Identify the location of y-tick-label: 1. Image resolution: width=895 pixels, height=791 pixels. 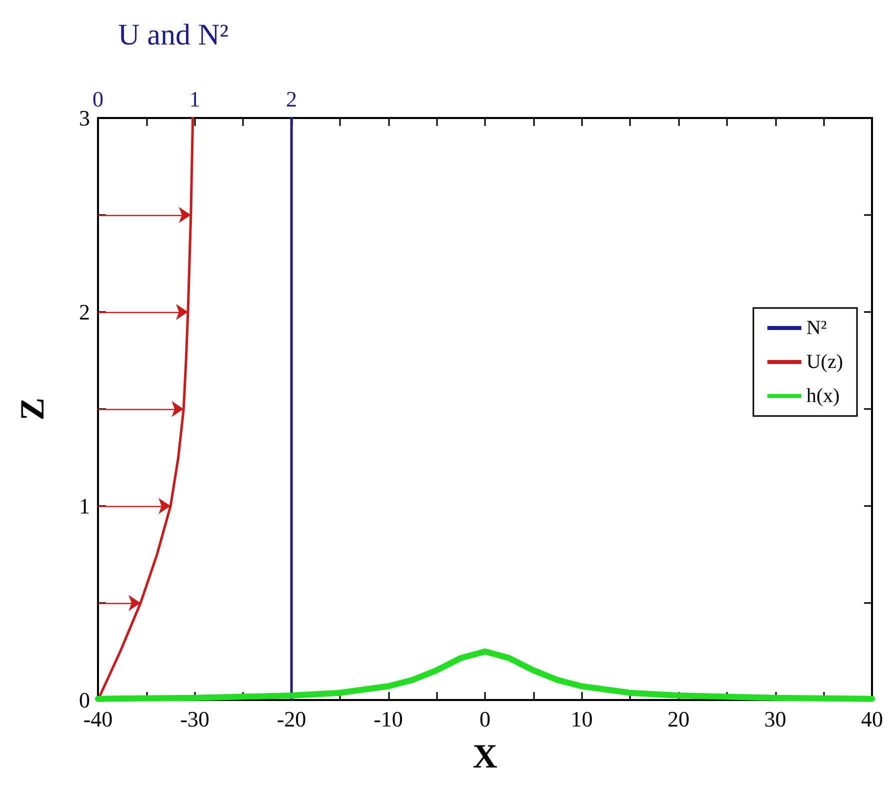
(84, 506).